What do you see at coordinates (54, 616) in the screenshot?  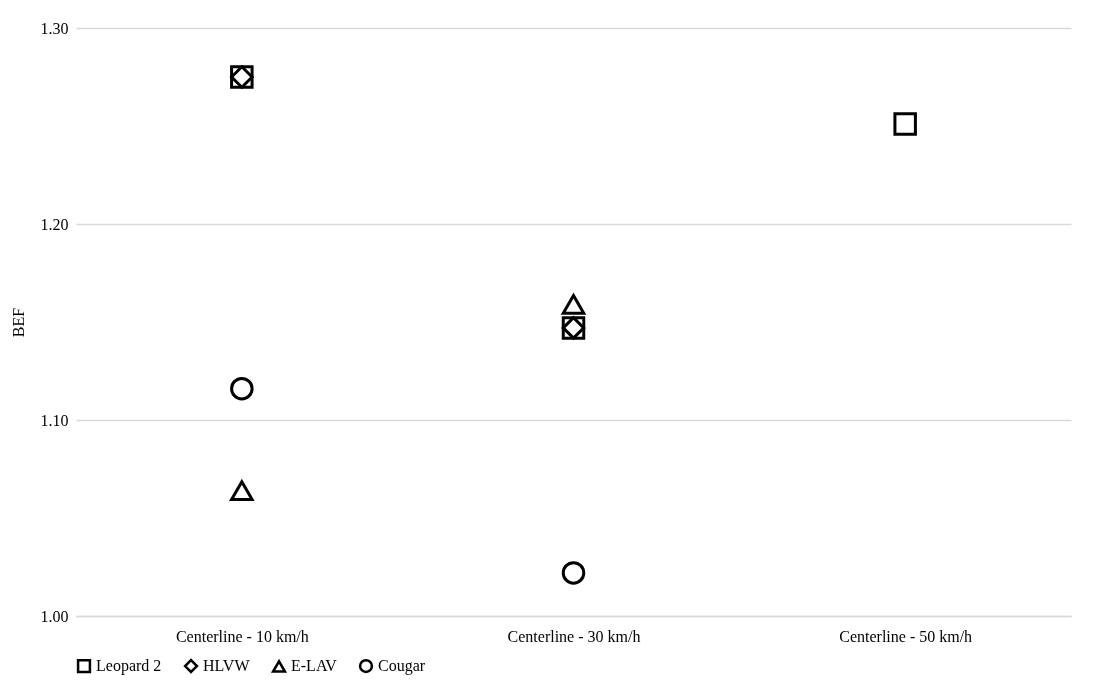 I see `y-tick-label: 1.00` at bounding box center [54, 616].